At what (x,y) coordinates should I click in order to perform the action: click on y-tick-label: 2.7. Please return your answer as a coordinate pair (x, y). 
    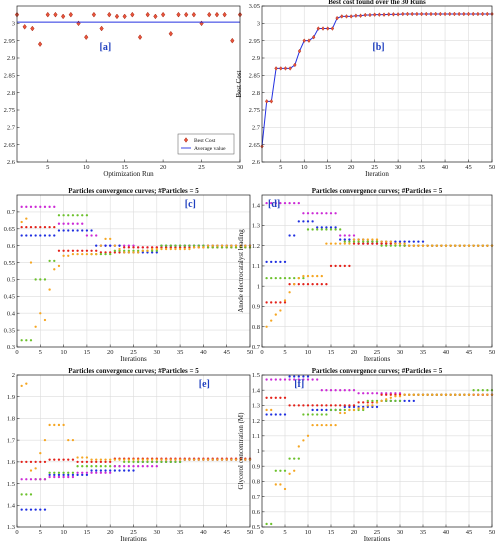
    Looking at the image, I should click on (11, 128).